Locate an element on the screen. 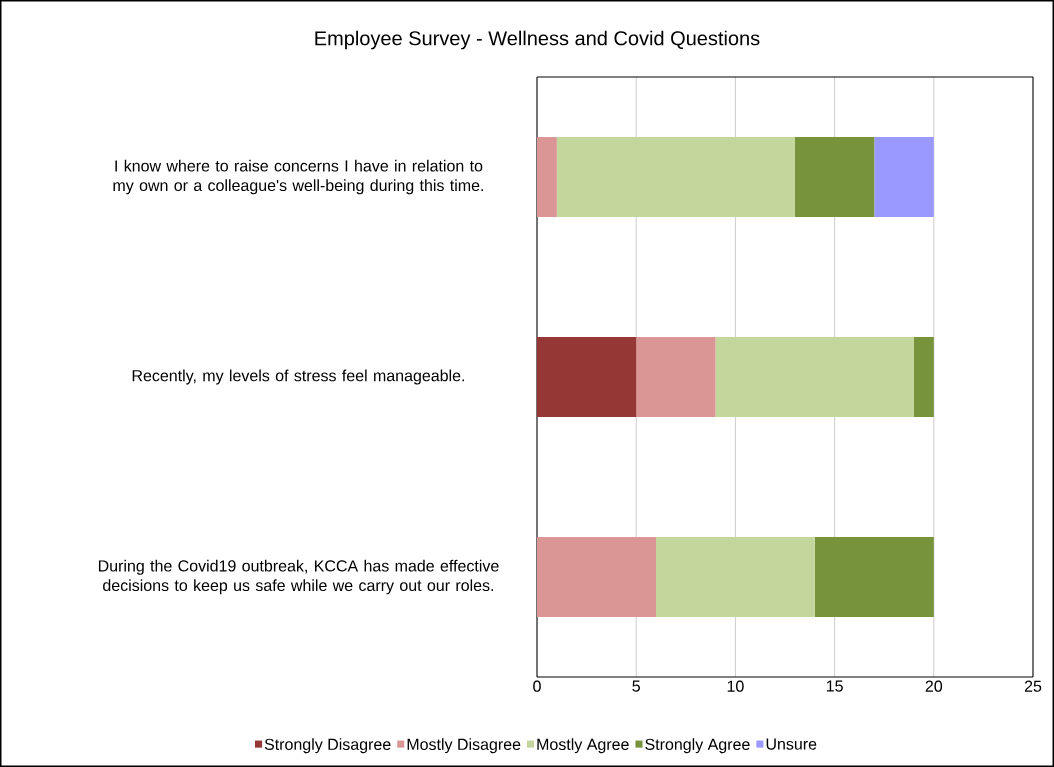  y-tick-label: During the Covid19 outbreak, KCCA has made effective decisions to keep us safe while we carry out our roles. is located at coordinates (298, 577).